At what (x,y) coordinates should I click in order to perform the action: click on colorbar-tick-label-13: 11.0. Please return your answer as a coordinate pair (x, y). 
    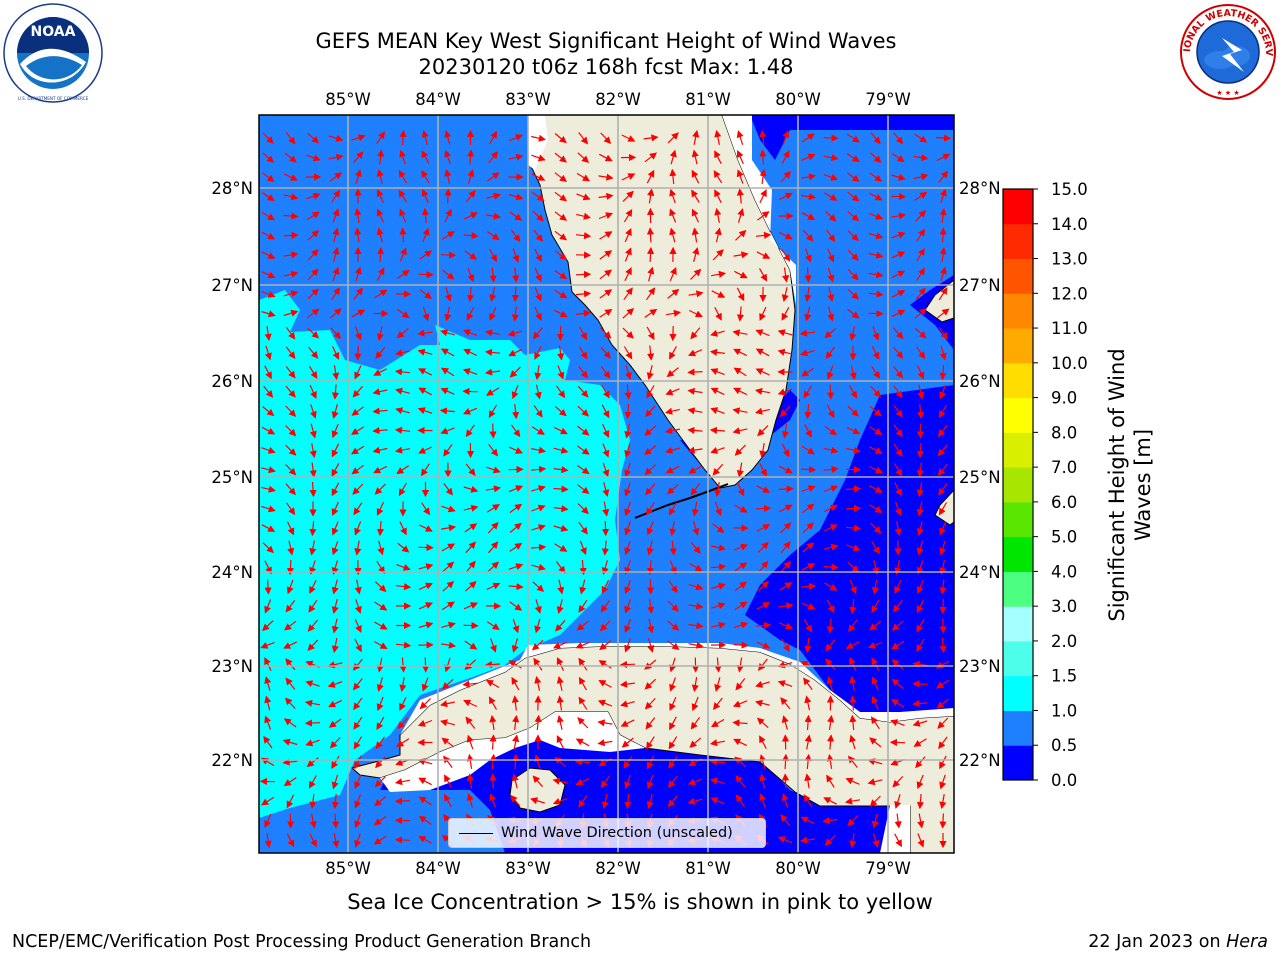
    Looking at the image, I should click on (1069, 328).